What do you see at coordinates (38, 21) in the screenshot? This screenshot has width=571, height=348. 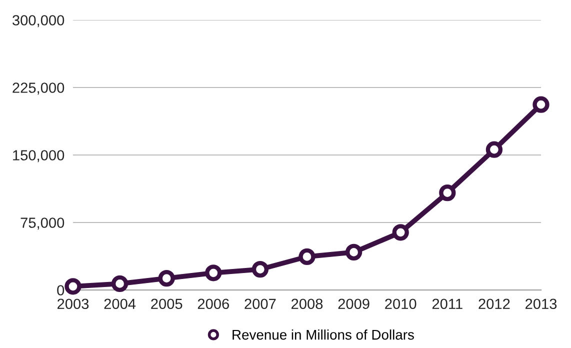 I see `y-tick-label: 300,000` at bounding box center [38, 21].